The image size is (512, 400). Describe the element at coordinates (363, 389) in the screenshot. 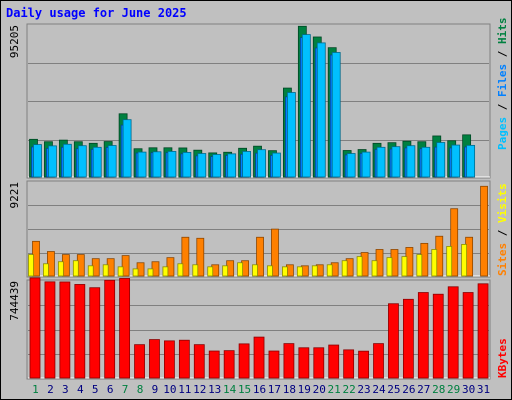

I see `day-label-23: 23` at that location.